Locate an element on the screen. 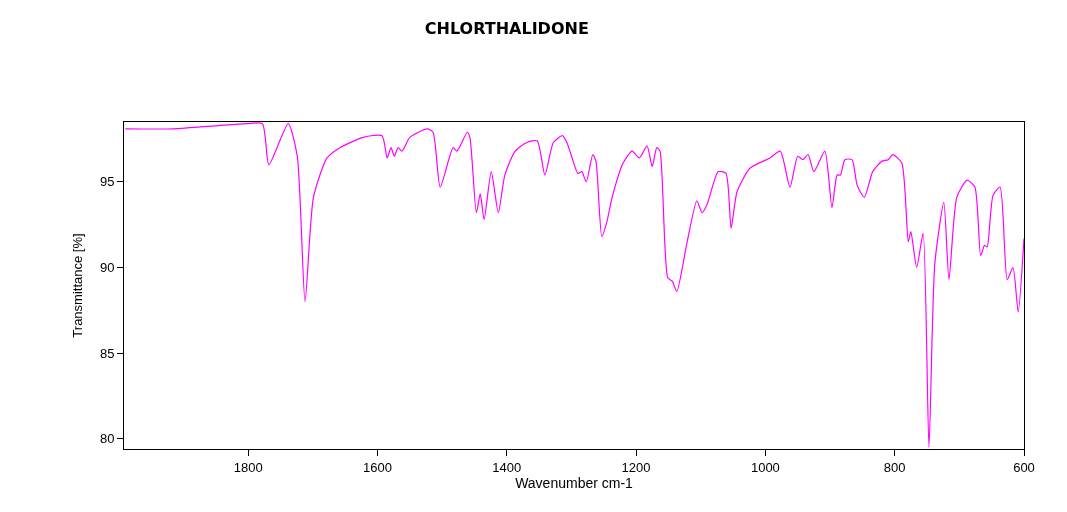 The height and width of the screenshot is (512, 1067). y-tick-label: 80 is located at coordinates (107, 439).